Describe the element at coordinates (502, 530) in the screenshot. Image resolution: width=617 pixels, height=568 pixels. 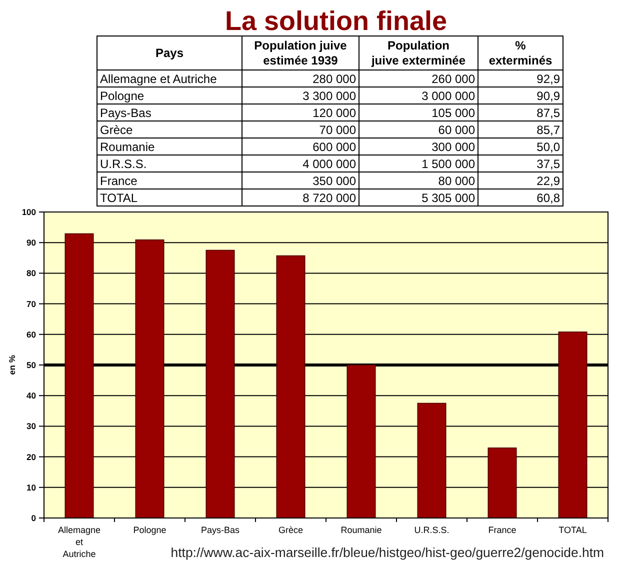
I see `x-tick-label: France` at that location.